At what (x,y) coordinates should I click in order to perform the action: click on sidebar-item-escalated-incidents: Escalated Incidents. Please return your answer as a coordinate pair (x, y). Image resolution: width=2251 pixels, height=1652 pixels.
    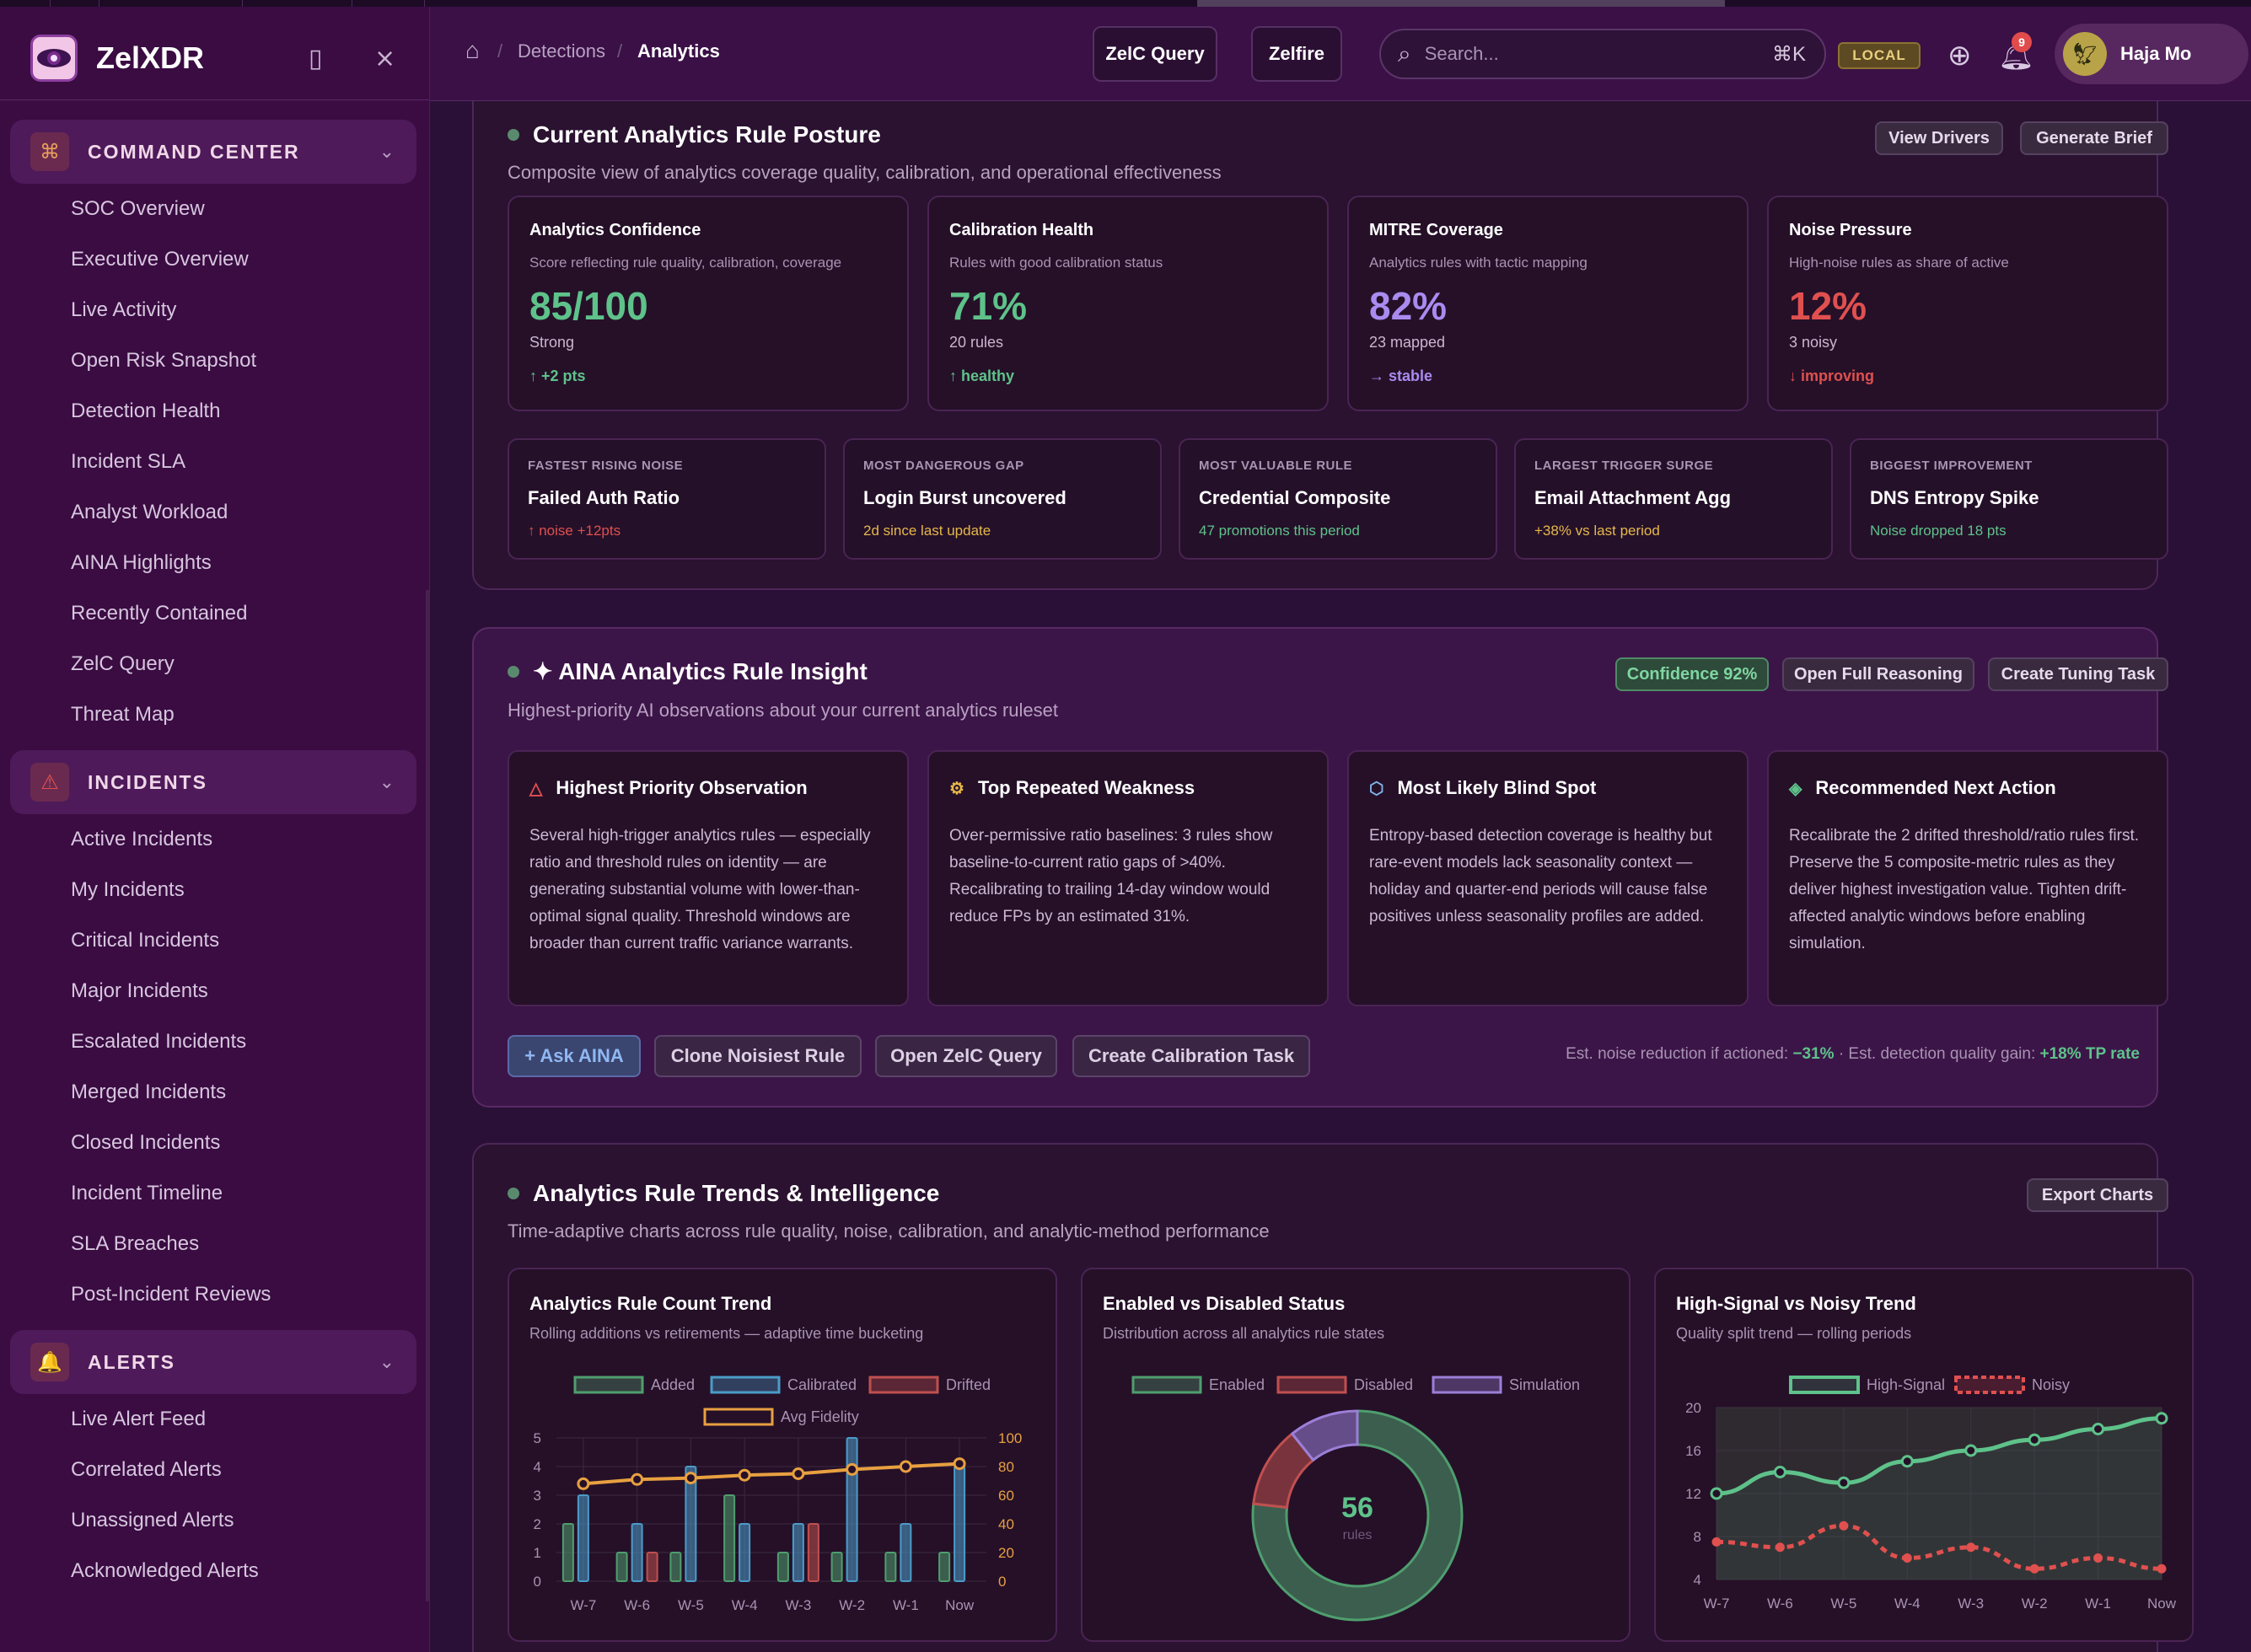
    Looking at the image, I should click on (159, 1041).